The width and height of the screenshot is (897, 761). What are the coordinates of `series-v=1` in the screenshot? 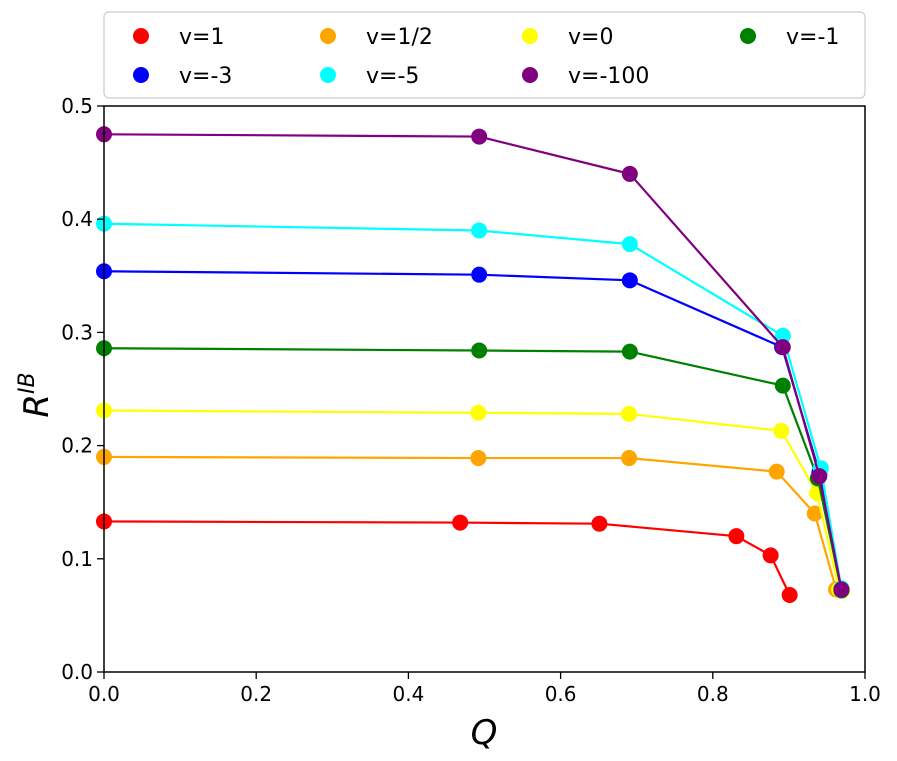 It's located at (447, 558).